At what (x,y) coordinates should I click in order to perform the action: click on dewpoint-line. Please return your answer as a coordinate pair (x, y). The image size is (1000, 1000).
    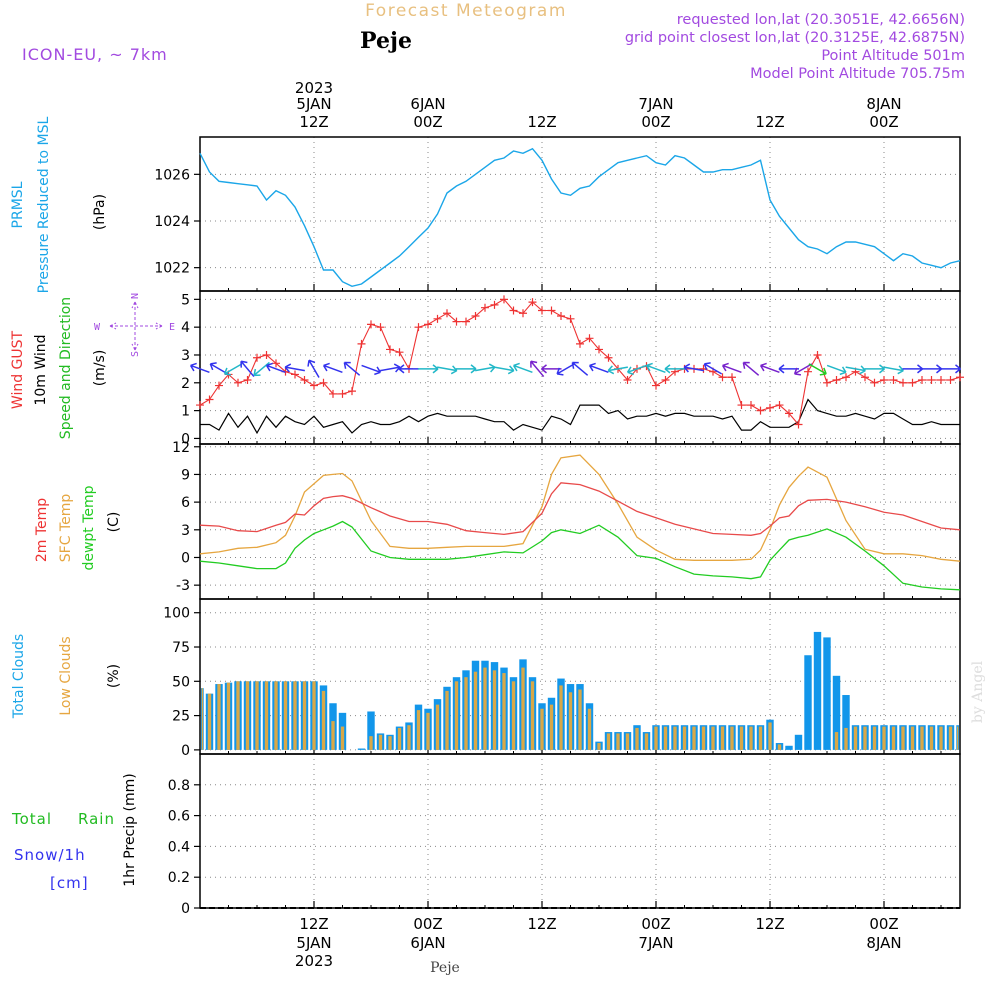
    Looking at the image, I should click on (580, 555).